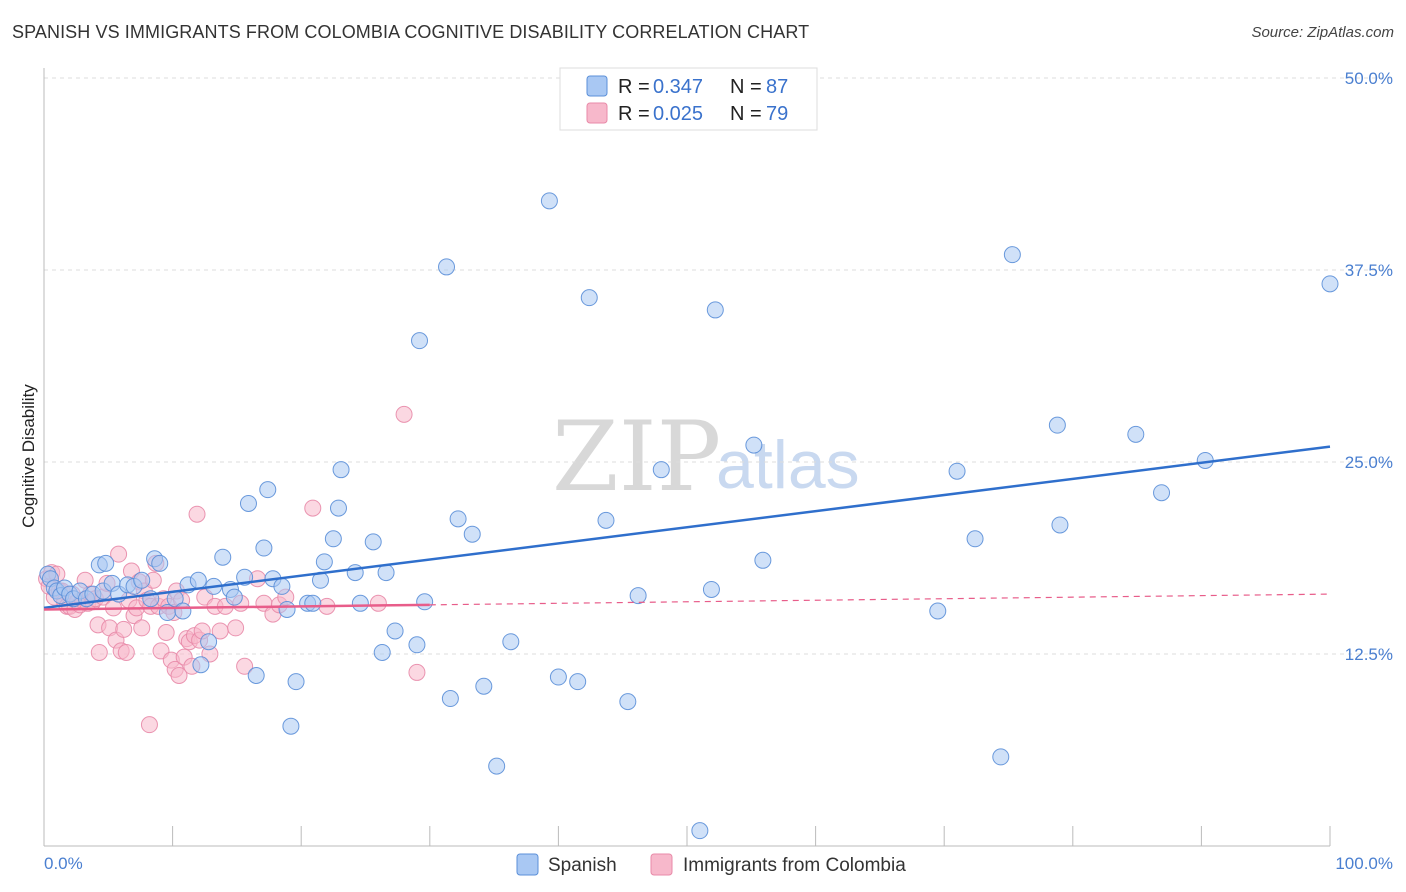 Image resolution: width=1406 pixels, height=892 pixels. Describe the element at coordinates (1369, 462) in the screenshot. I see `y-tick-label: 25.0%` at that location.